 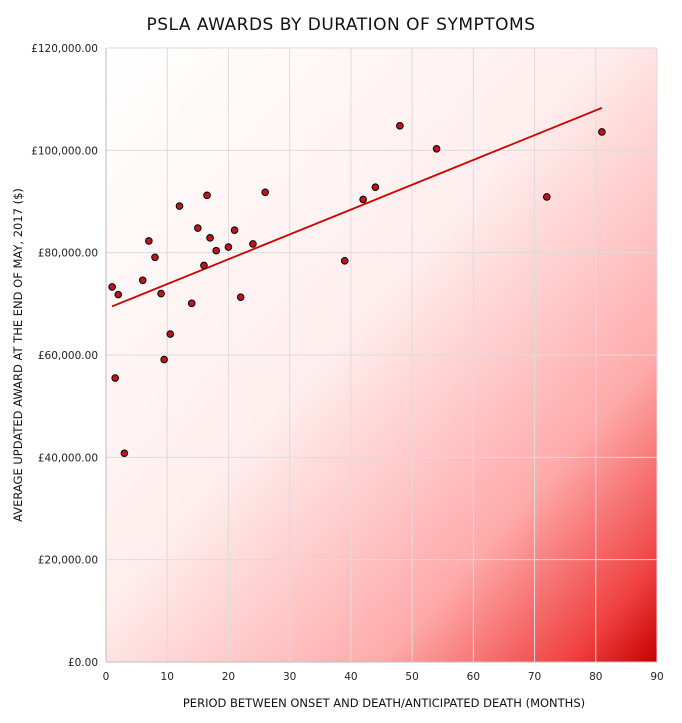 I want to click on x-tick-label: 80, so click(x=595, y=677).